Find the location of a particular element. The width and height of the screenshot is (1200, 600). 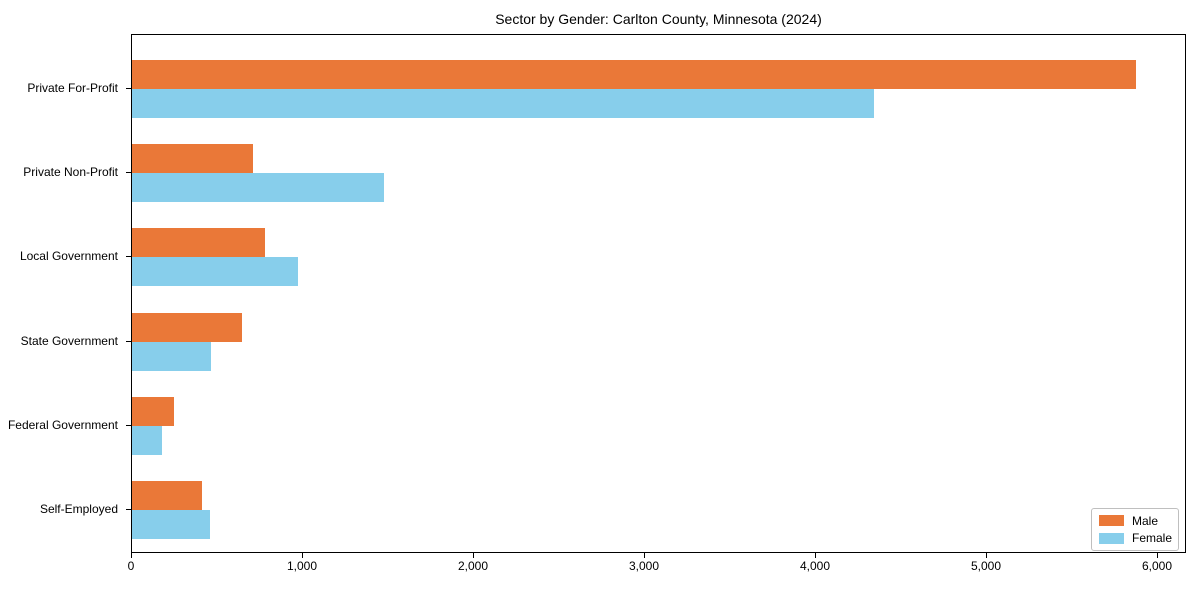

x-tick-2000 is located at coordinates (473, 555).